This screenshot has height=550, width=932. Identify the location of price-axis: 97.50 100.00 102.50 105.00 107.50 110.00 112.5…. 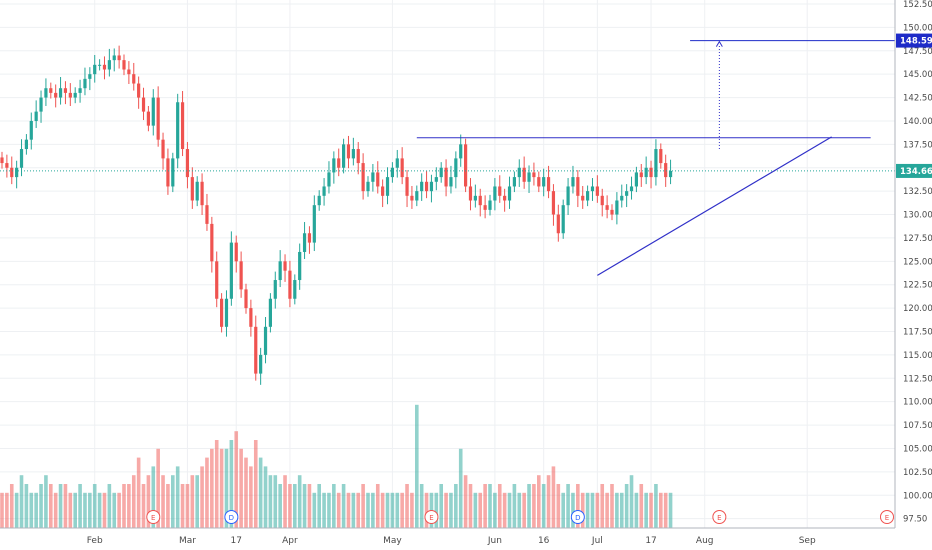
(913, 264).